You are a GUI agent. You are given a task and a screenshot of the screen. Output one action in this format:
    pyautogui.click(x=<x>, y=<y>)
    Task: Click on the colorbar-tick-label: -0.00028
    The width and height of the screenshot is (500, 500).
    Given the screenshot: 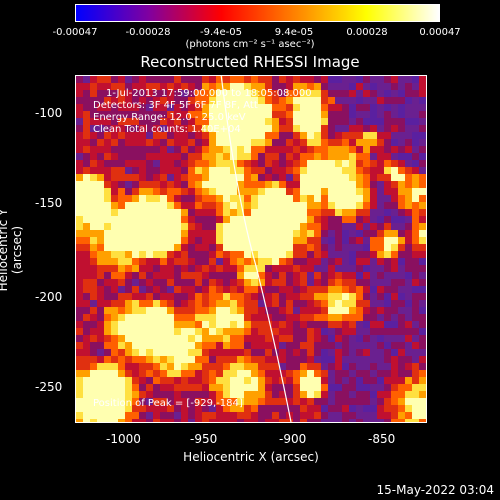 What is the action you would take?
    pyautogui.click(x=148, y=32)
    